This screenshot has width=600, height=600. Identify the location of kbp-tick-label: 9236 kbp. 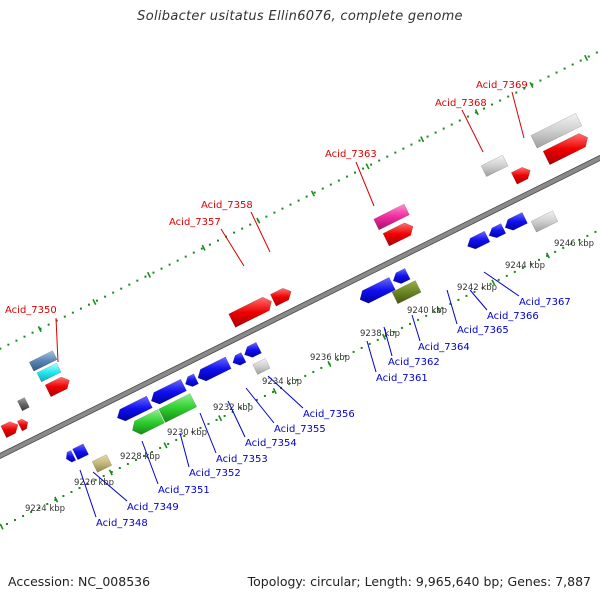
(330, 358).